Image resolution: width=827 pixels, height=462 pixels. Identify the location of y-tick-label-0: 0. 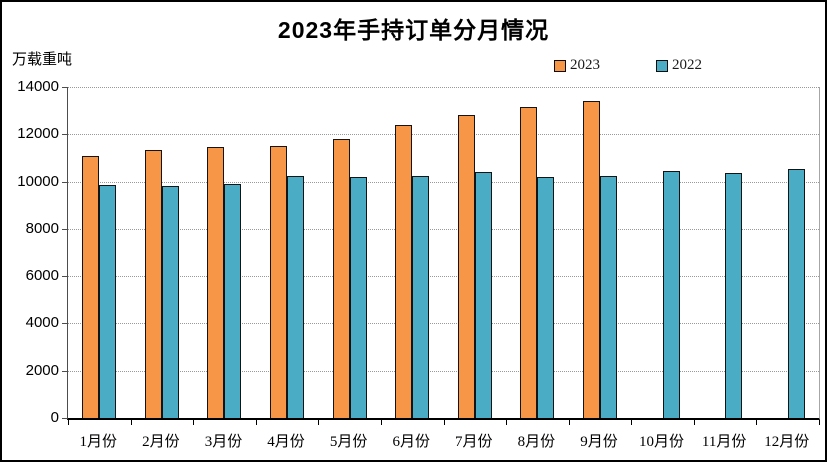
(54, 417).